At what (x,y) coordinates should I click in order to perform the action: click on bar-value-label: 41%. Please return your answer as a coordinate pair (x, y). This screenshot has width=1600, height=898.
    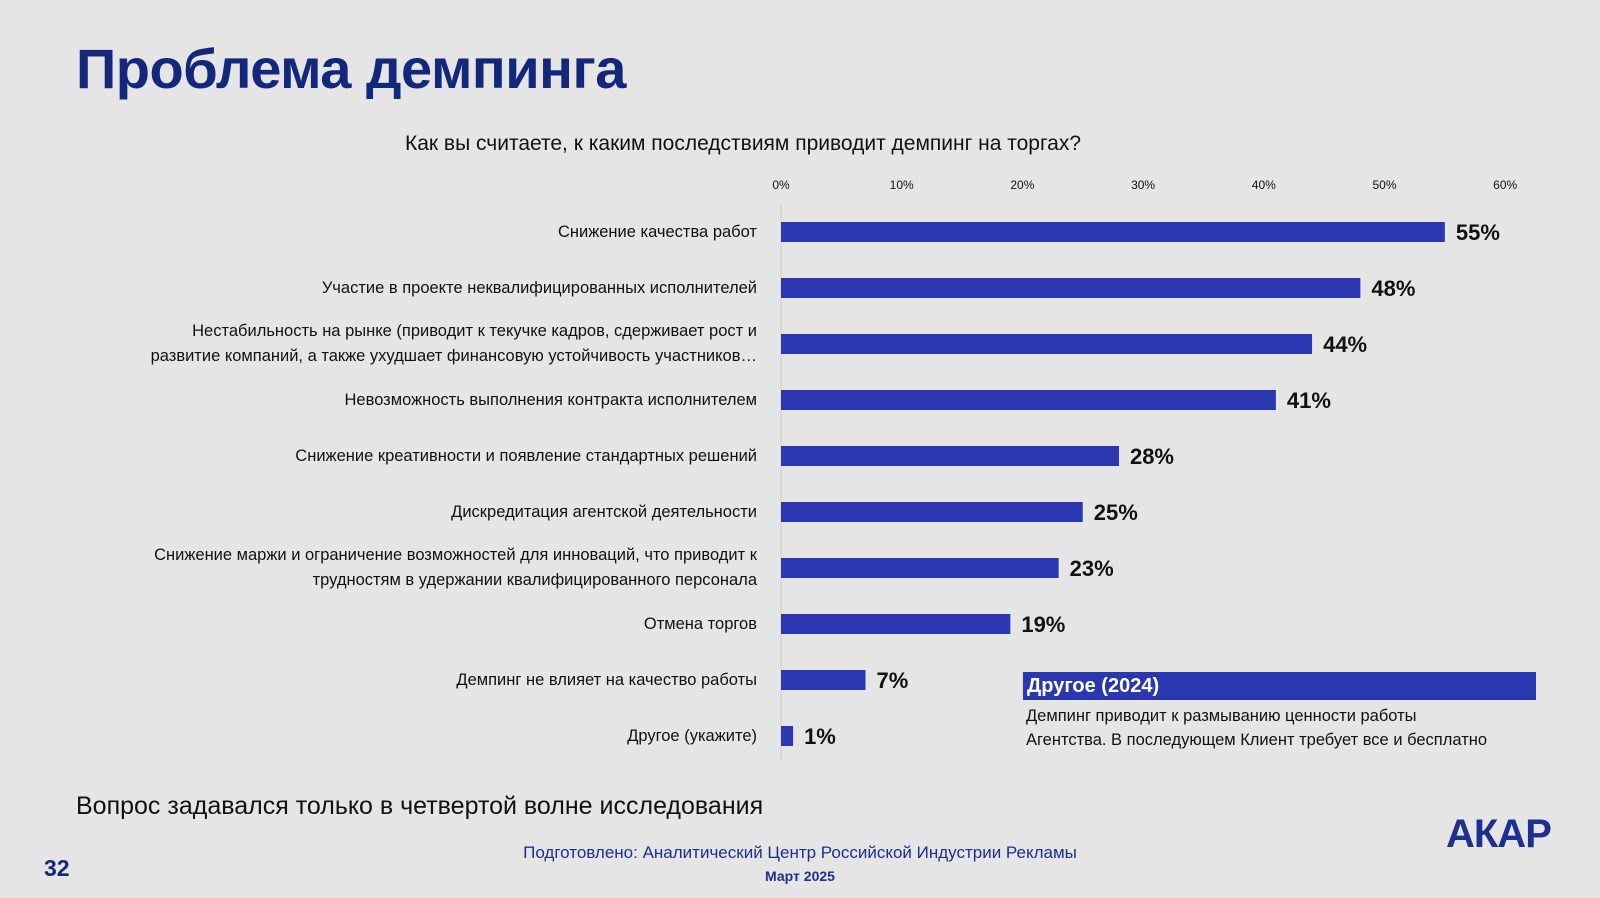
    Looking at the image, I should click on (1309, 400).